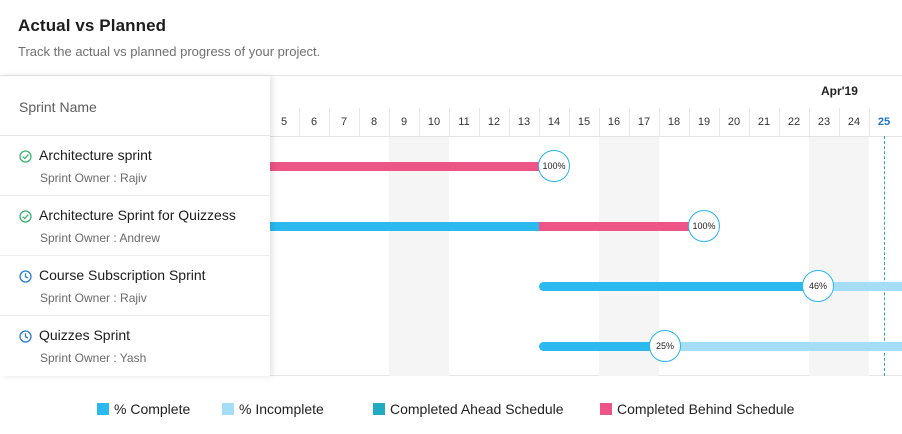 This screenshot has width=902, height=434. What do you see at coordinates (135, 346) in the screenshot?
I see `sprint-row: Quizzes Sprint Sprint Owner : Yash` at bounding box center [135, 346].